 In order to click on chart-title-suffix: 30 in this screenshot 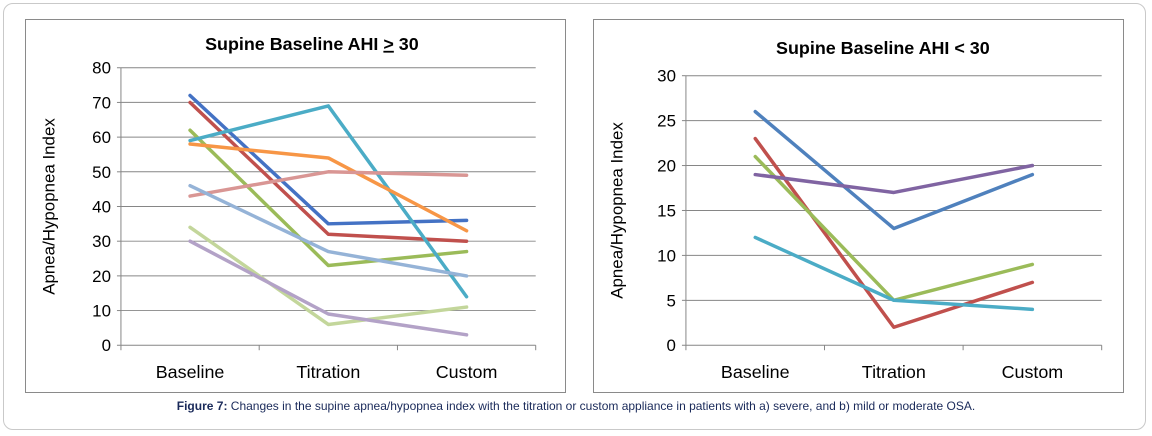, I will do `click(406, 44)`.